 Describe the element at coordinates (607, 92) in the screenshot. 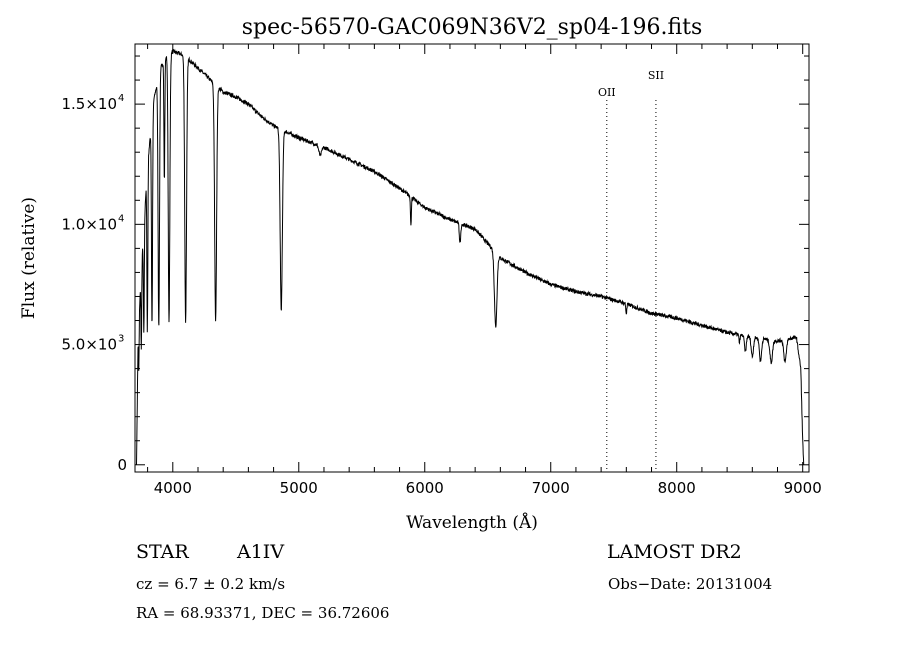

I see `line-marker-label: OII` at that location.